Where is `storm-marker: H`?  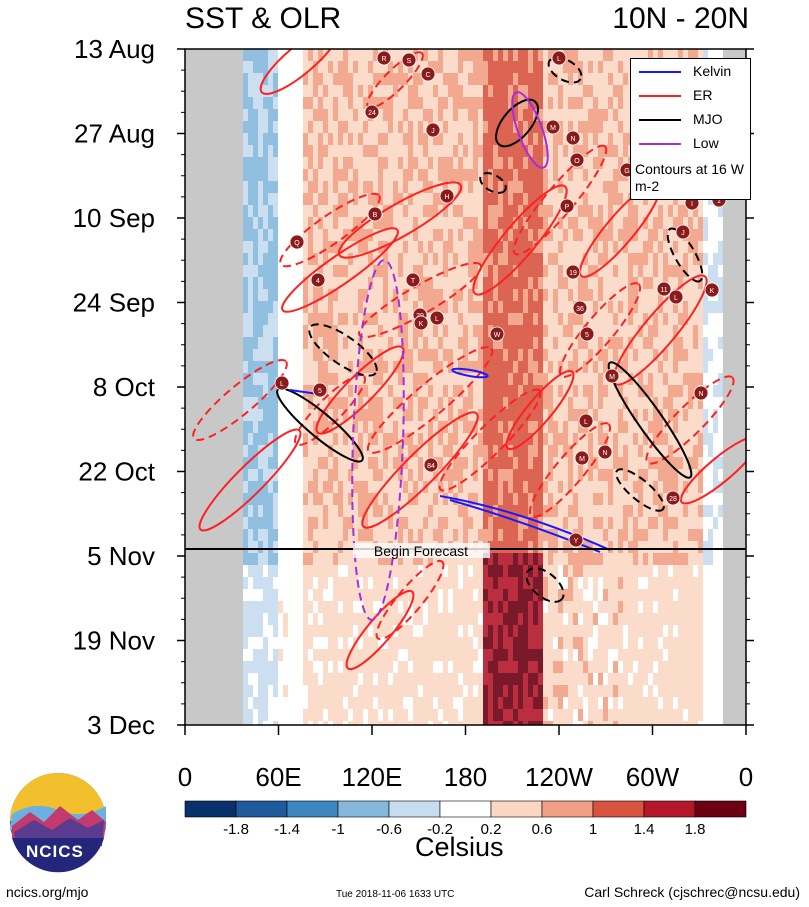
storm-marker: H is located at coordinates (447, 196).